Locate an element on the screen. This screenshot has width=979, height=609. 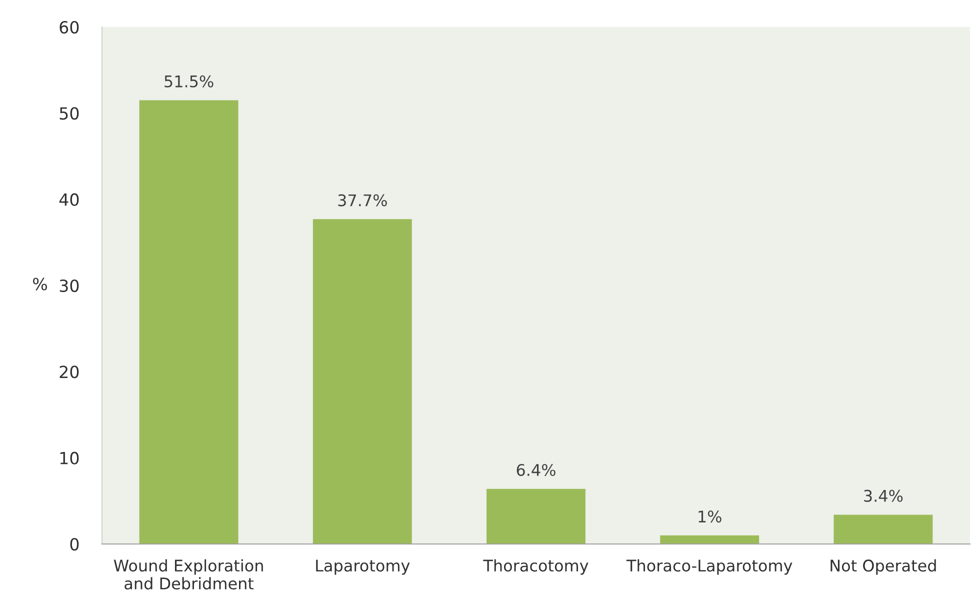
y-tick-label: 40 is located at coordinates (69, 199).